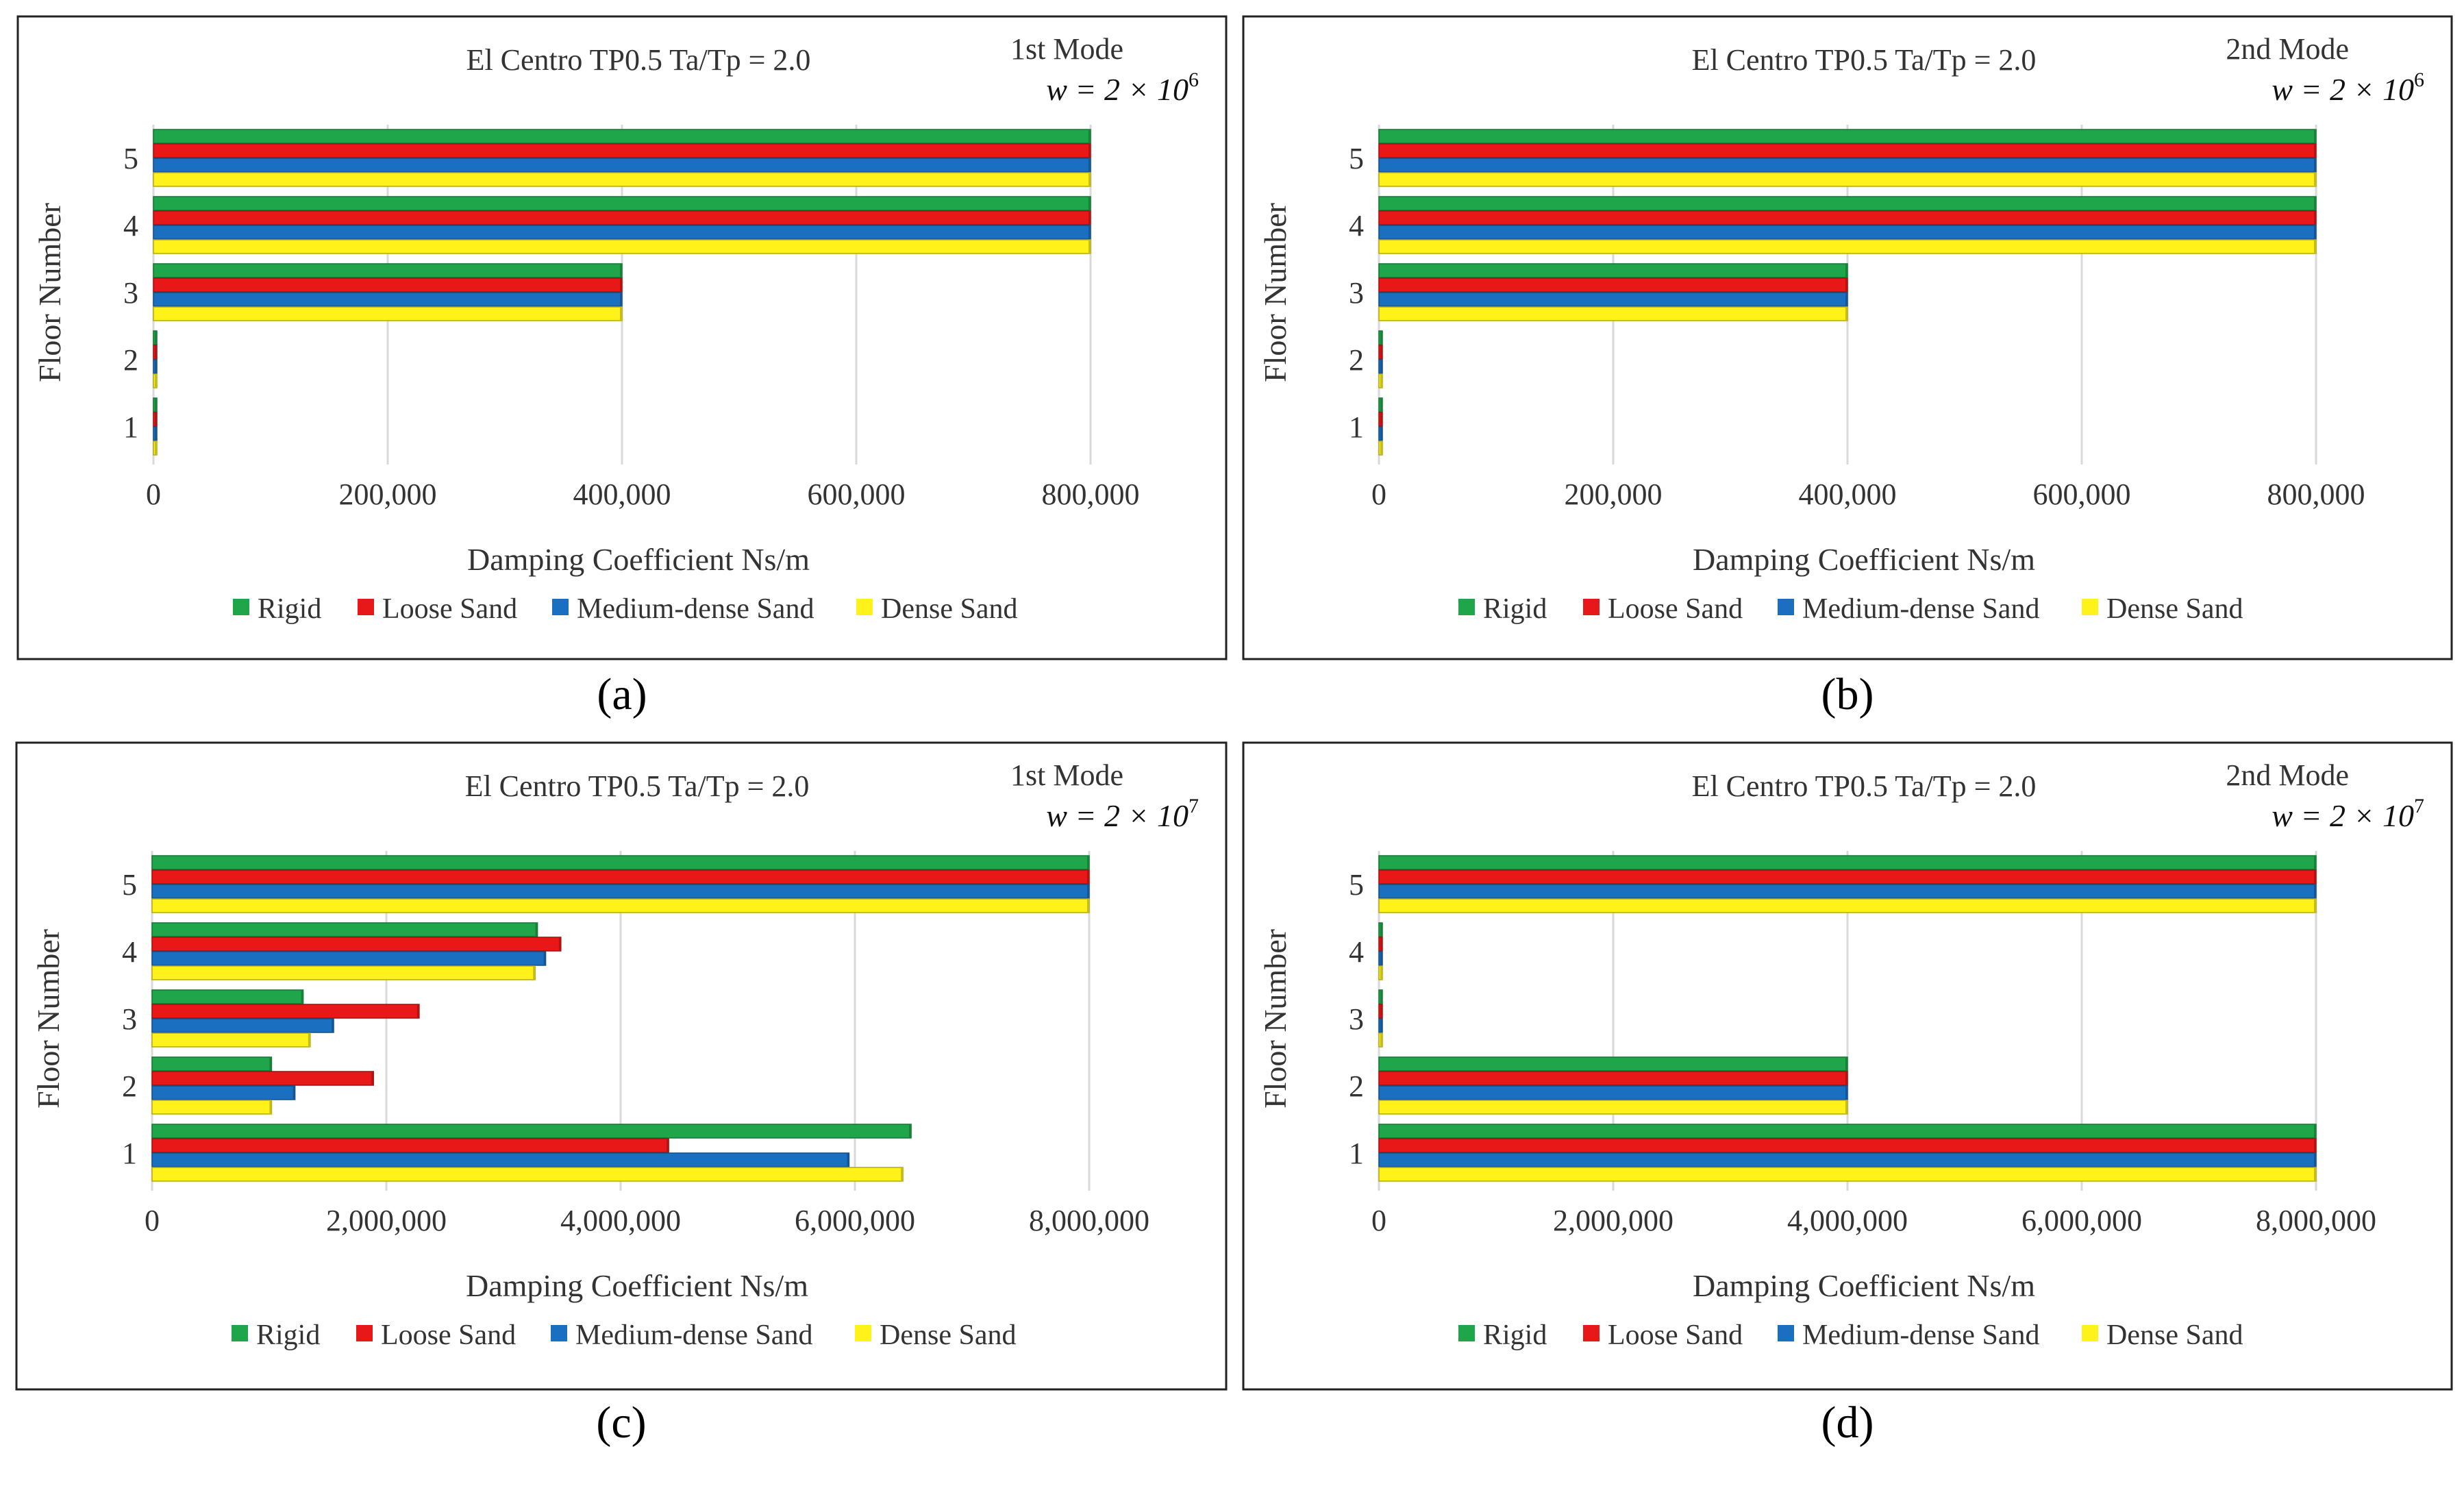  What do you see at coordinates (1356, 158) in the screenshot?
I see `y-tick-label: 5` at bounding box center [1356, 158].